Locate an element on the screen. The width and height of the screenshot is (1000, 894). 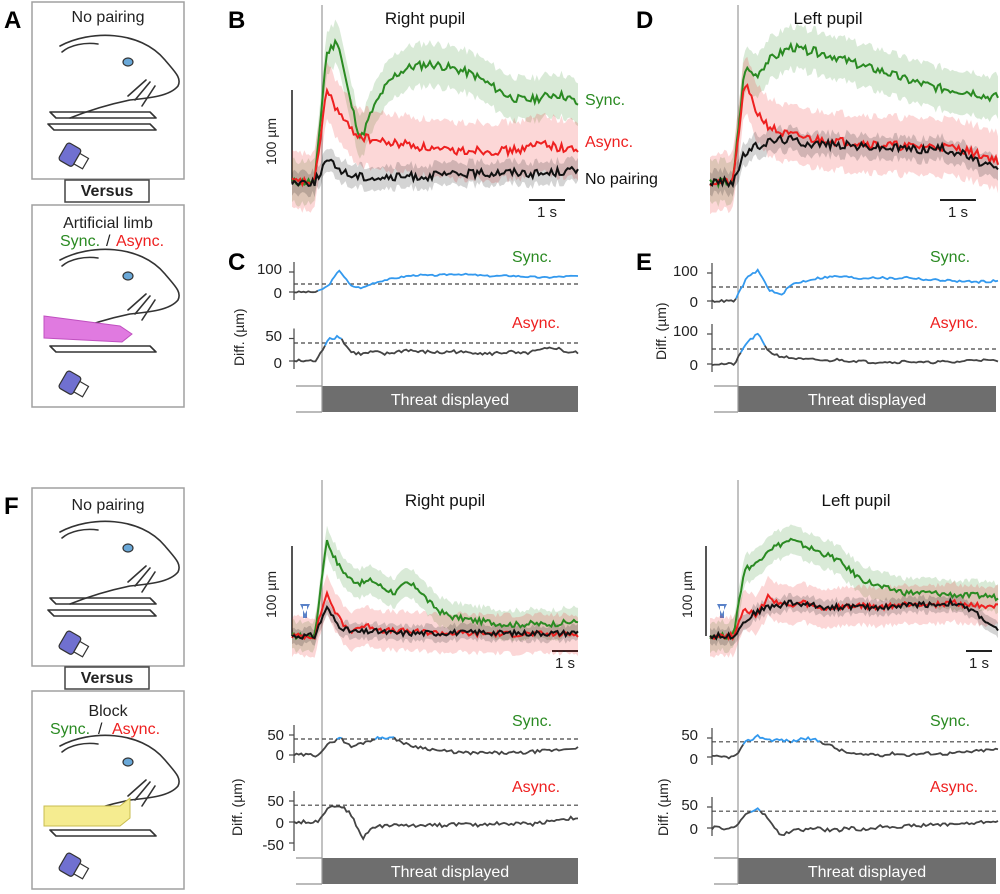
chart-title: Right pupil is located at coordinates (425, 18).